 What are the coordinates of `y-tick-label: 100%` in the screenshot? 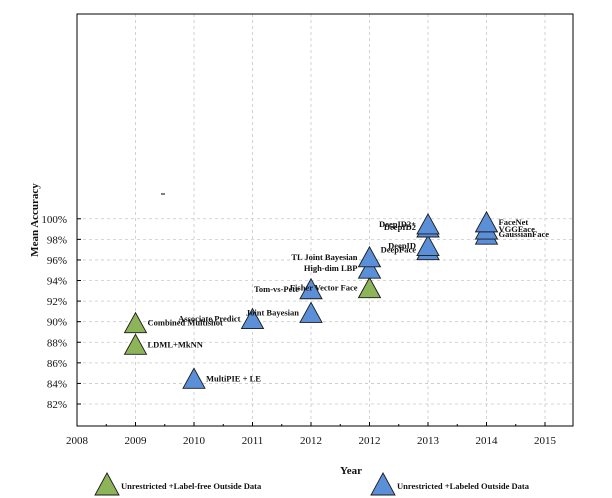 It's located at (54, 220).